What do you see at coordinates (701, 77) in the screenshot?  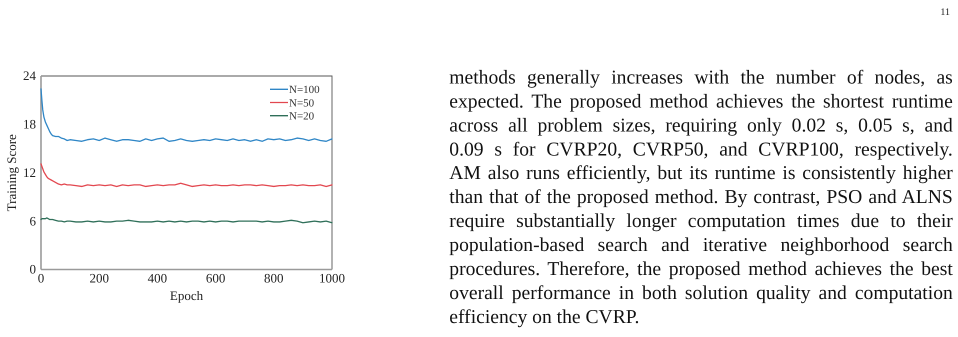 I see `text: methods generally increases with the number of nodes, as` at bounding box center [701, 77].